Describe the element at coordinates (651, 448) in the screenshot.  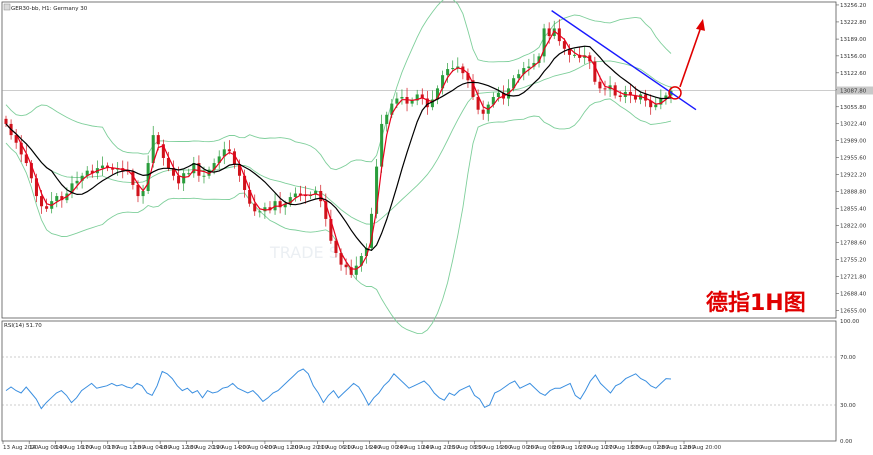
I see `x-tick-label: 28 Aug 02:00` at that location.